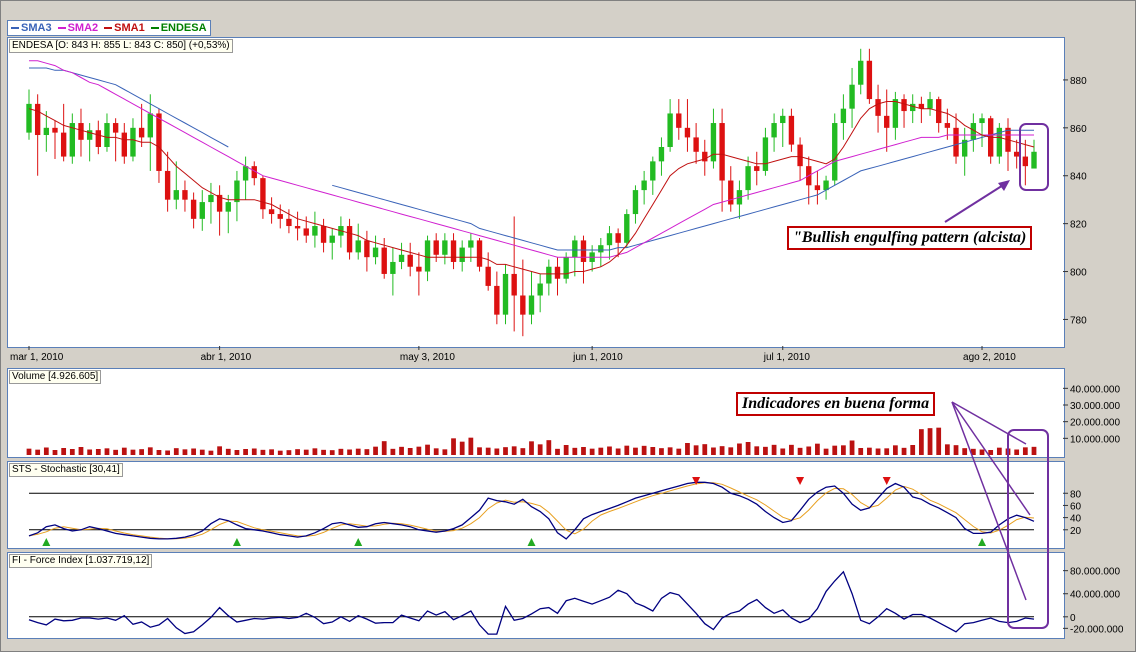 The image size is (1136, 652). What do you see at coordinates (536, 413) in the screenshot?
I see `volume-panel` at bounding box center [536, 413].